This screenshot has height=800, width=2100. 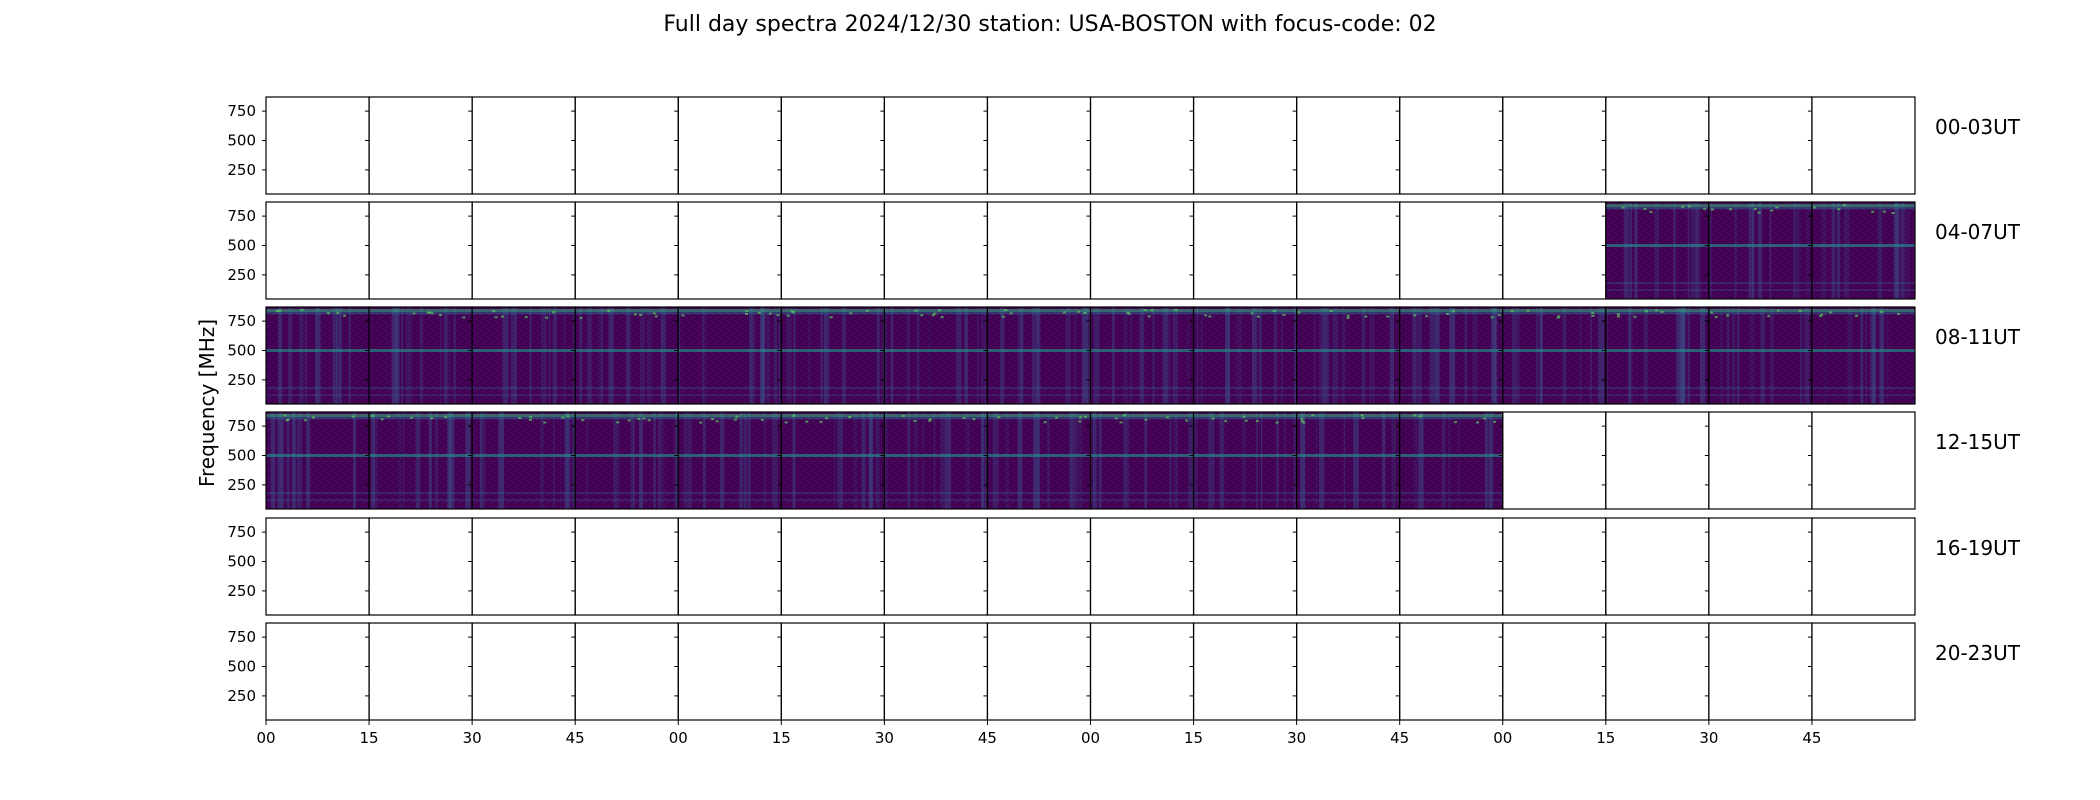 I want to click on row-label: 00-03UT, so click(x=1978, y=127).